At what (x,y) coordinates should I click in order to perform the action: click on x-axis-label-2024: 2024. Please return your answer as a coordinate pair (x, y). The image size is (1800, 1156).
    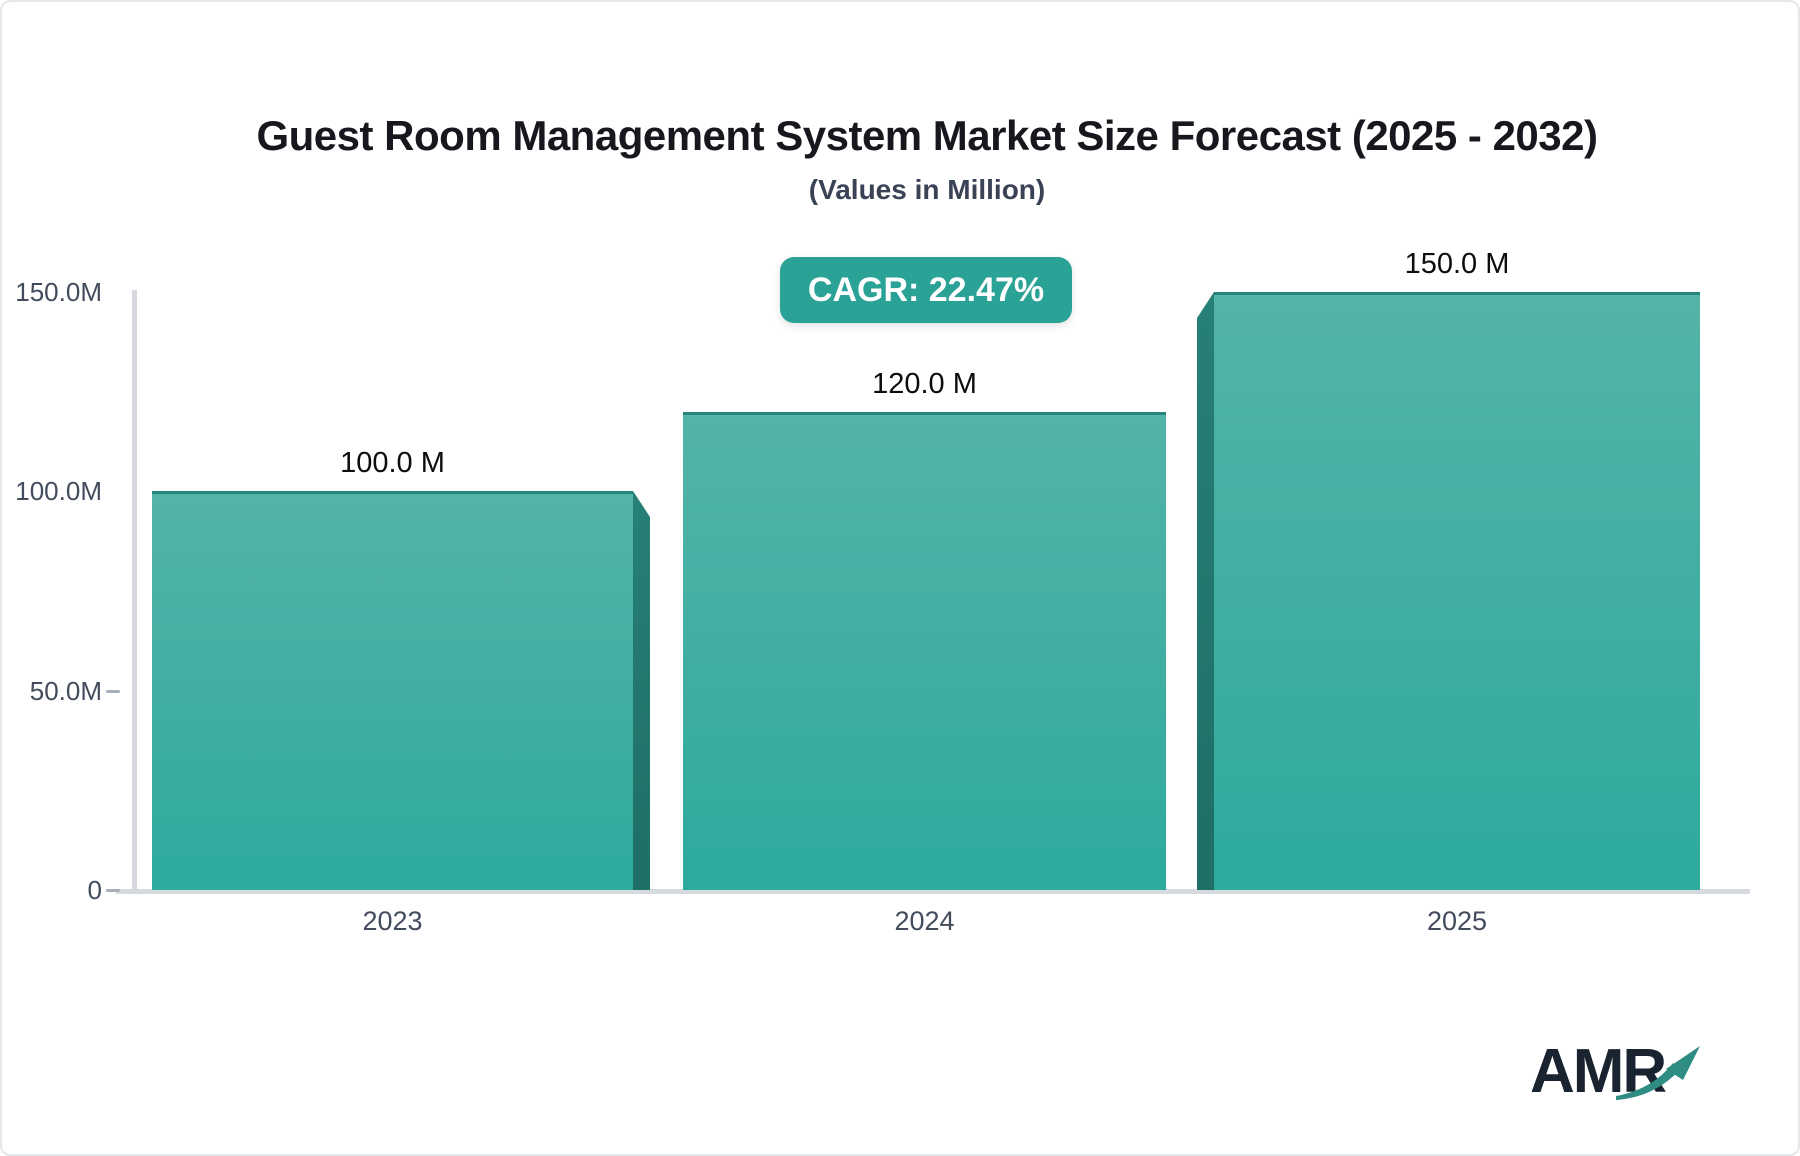
    Looking at the image, I should click on (924, 921).